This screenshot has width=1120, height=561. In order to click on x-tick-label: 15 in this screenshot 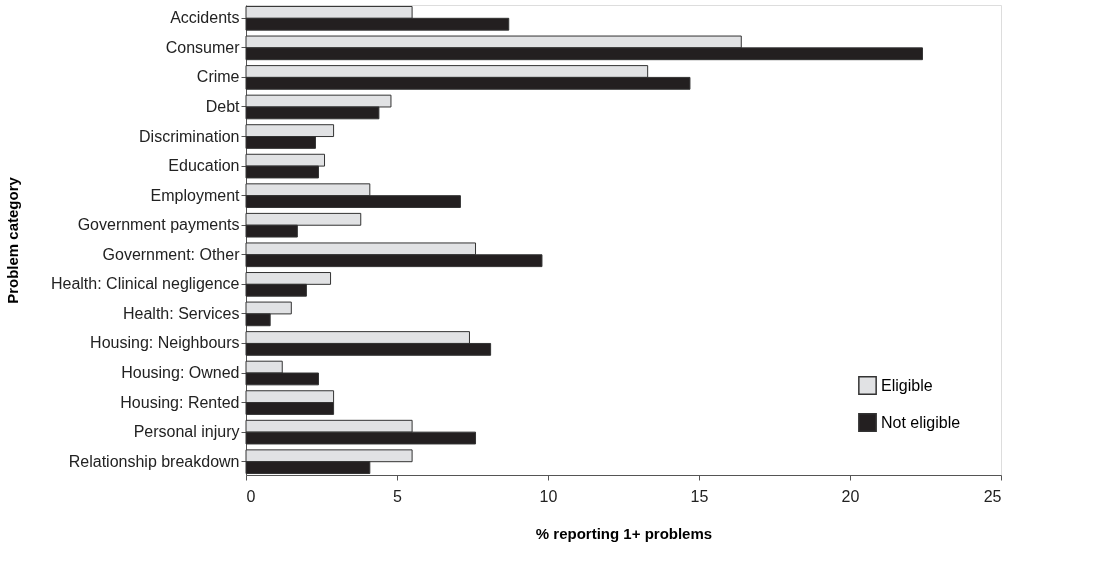, I will do `click(699, 496)`.